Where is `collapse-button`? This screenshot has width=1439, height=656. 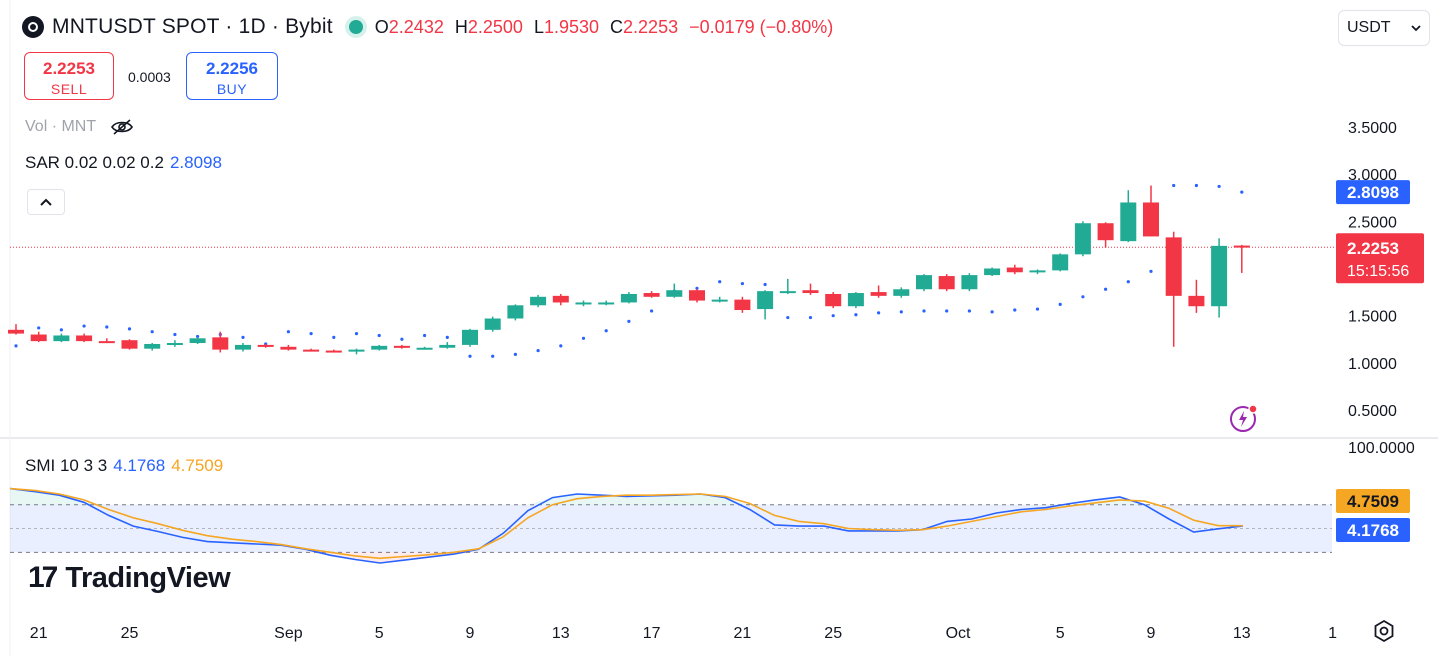
collapse-button is located at coordinates (46, 202).